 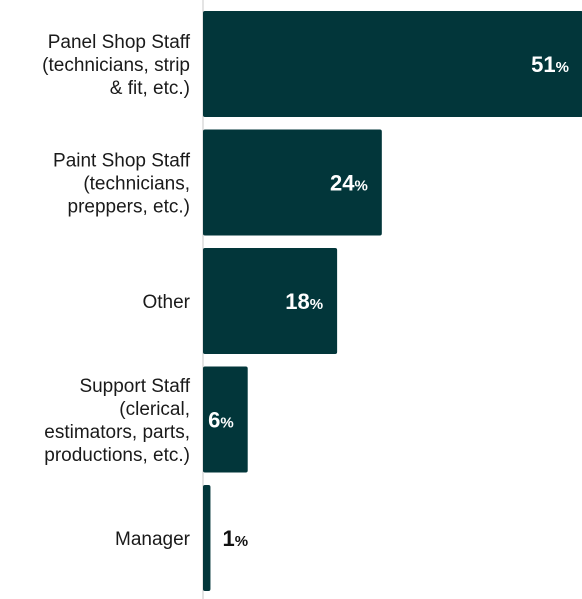 I want to click on category-label: Other, so click(x=166, y=302).